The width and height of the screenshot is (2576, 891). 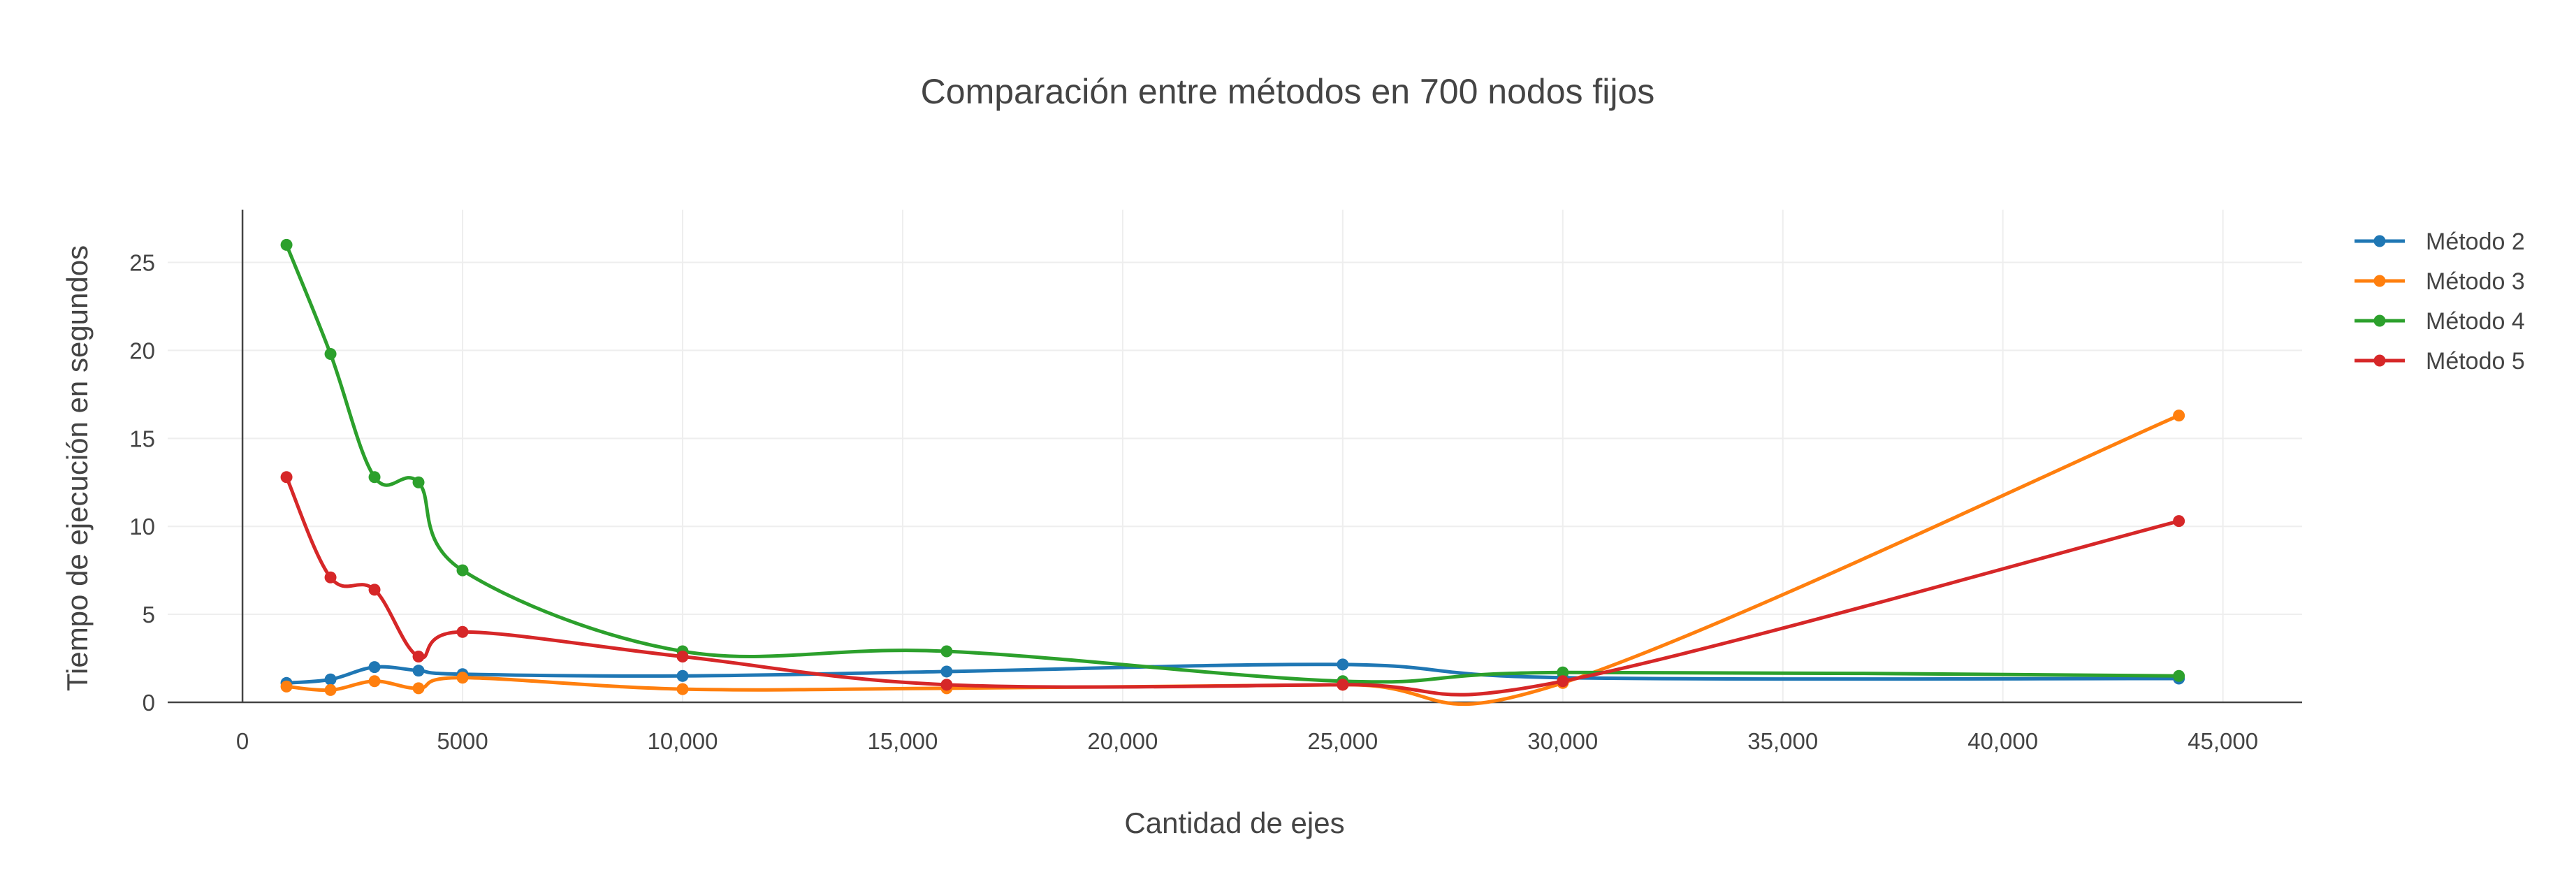 What do you see at coordinates (142, 263) in the screenshot?
I see `y-tick-label: 25` at bounding box center [142, 263].